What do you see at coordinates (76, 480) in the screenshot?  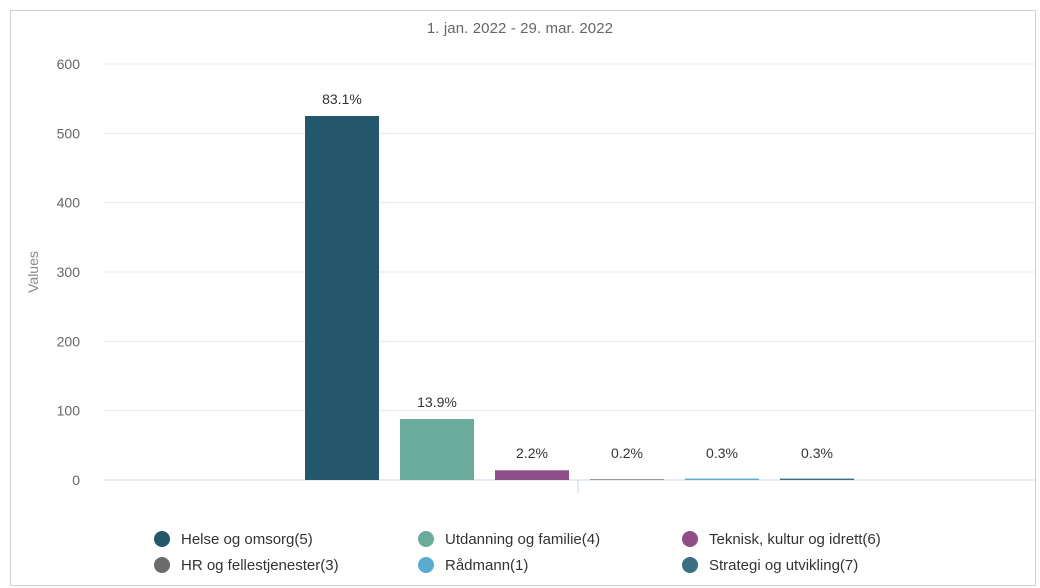 I see `y-tick-label: 0` at bounding box center [76, 480].